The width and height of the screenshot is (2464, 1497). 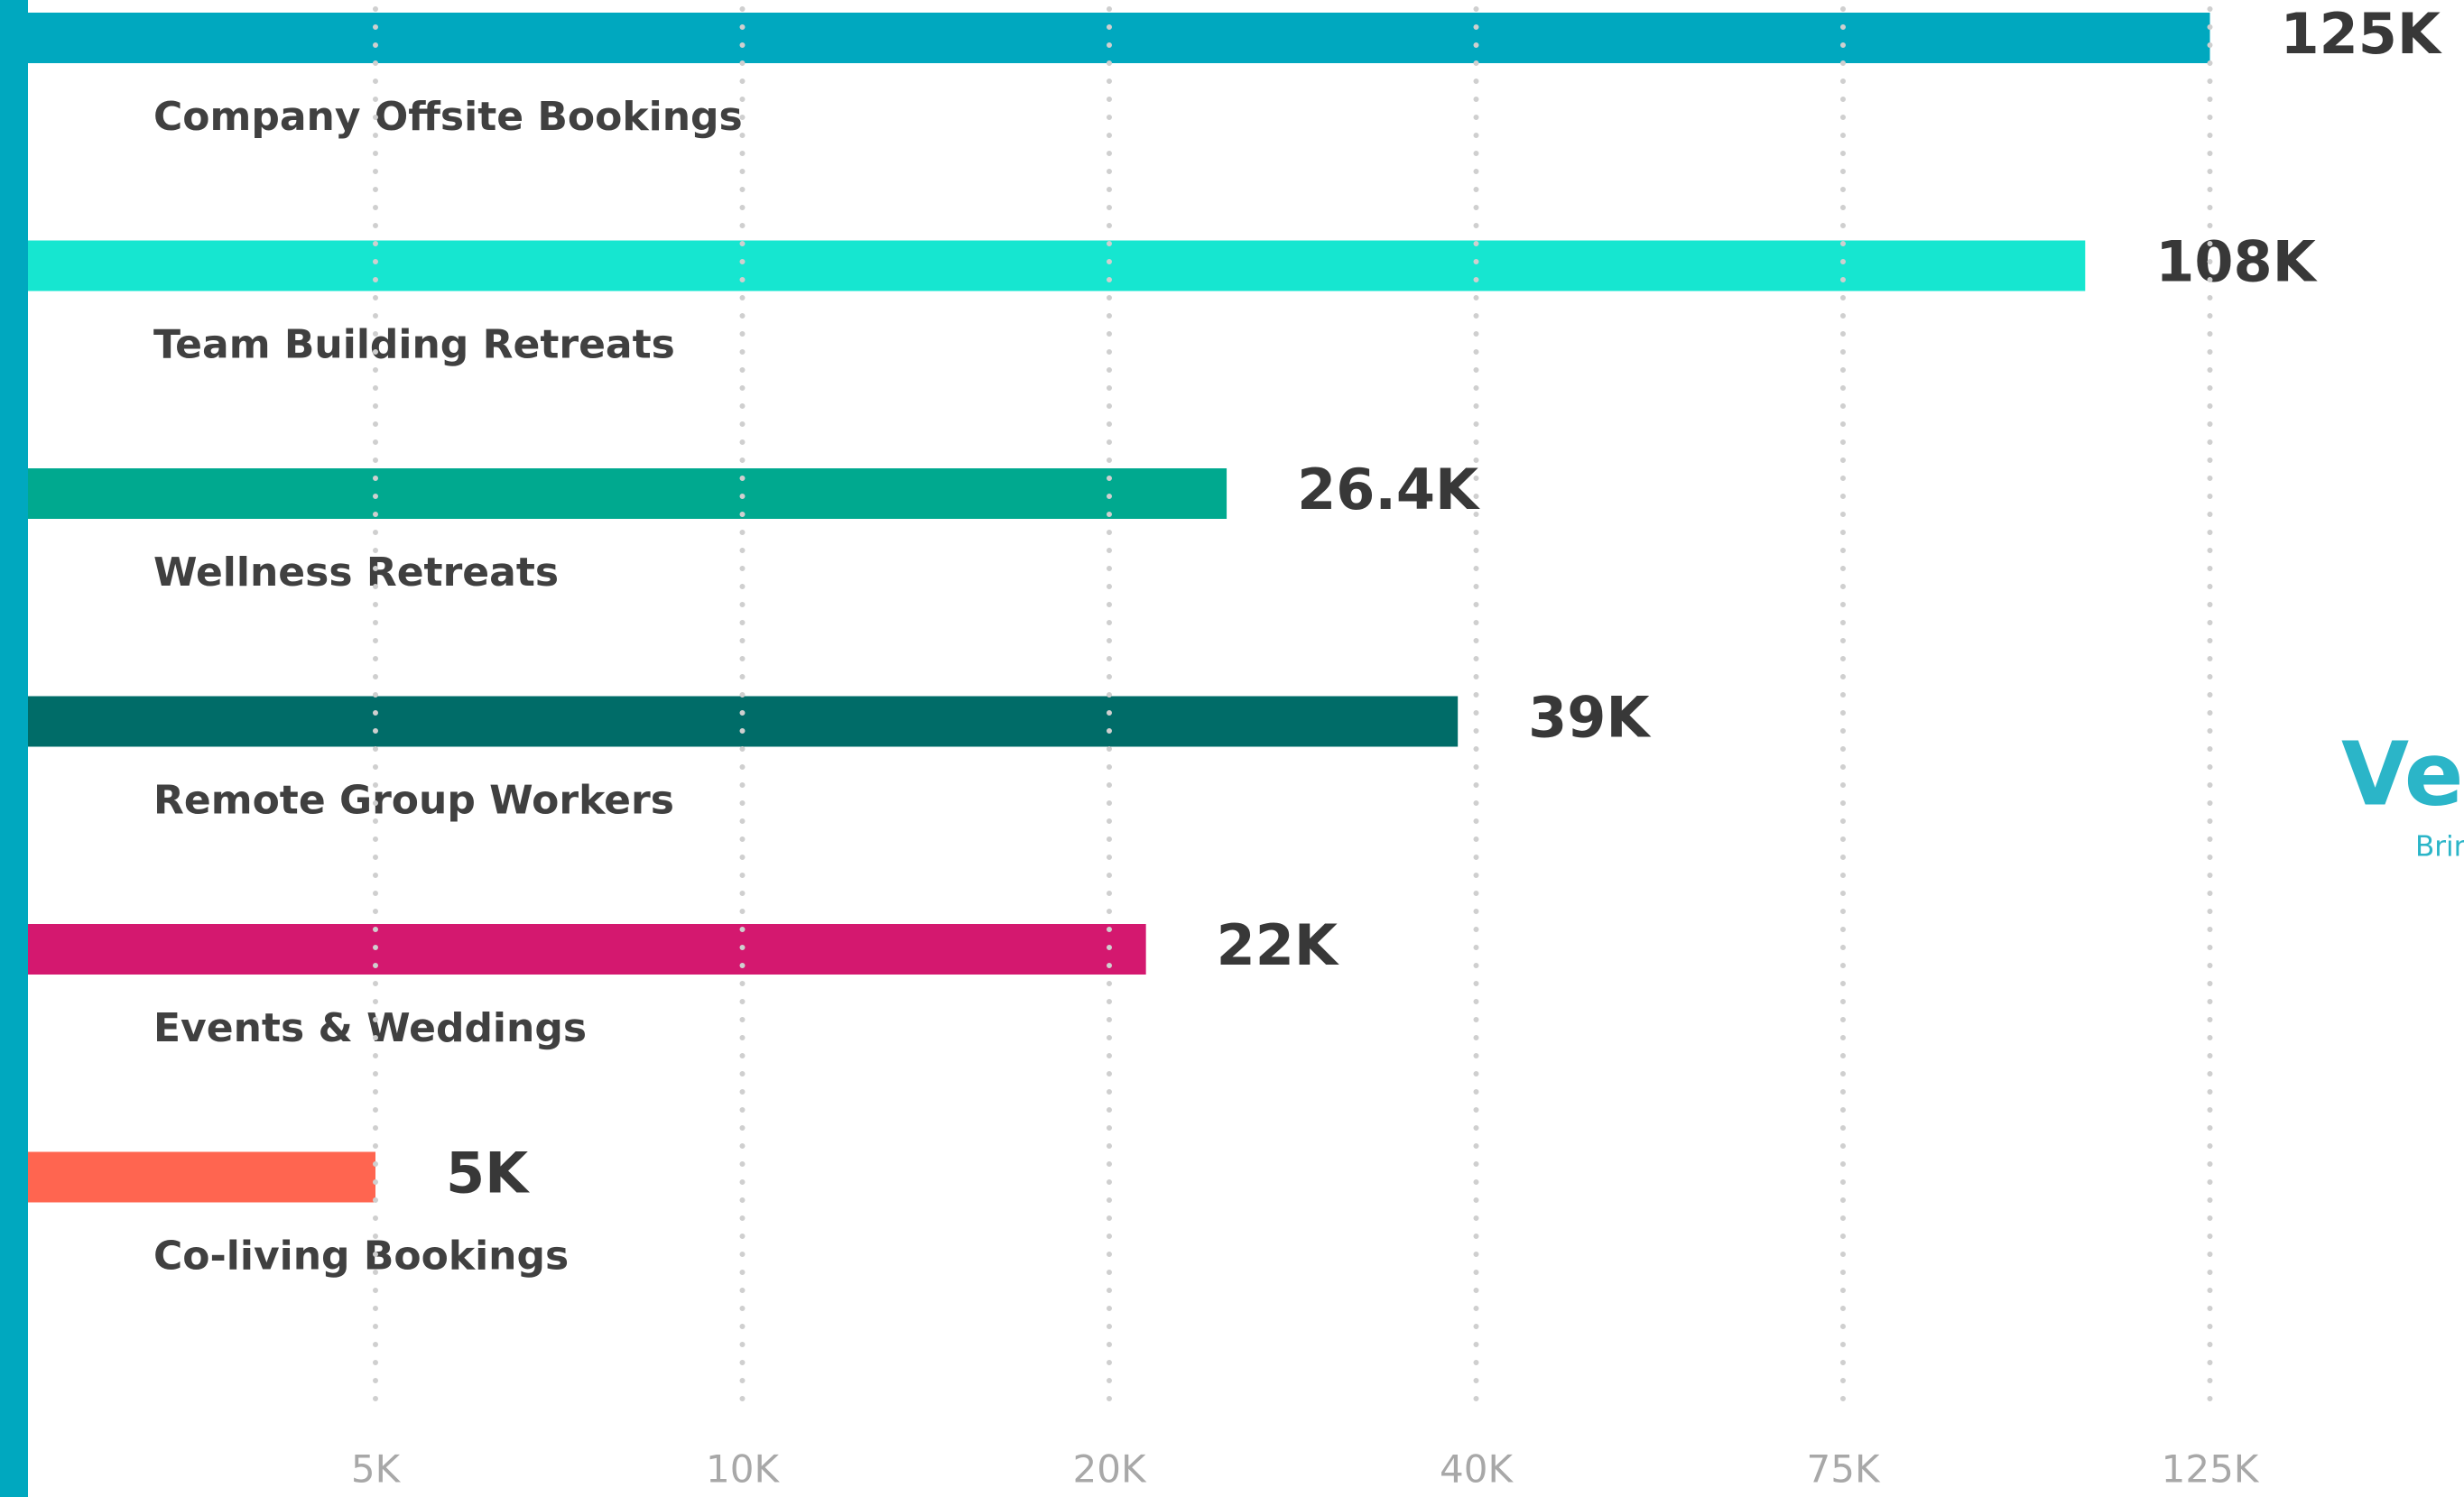 I want to click on category-label: Team Building Retreats, so click(x=414, y=345).